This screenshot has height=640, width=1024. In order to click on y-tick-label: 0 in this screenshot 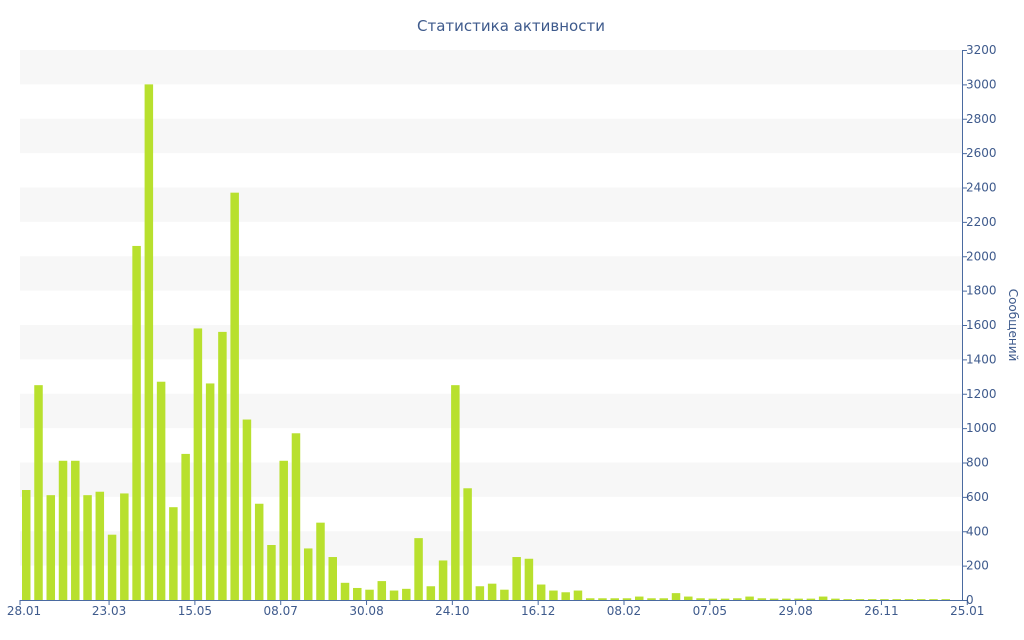, I will do `click(970, 600)`.